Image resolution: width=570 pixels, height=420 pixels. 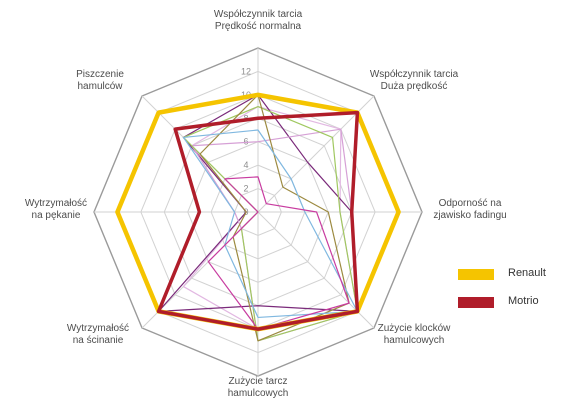 I want to click on axis-label-line: na pękanie, so click(x=56, y=215).